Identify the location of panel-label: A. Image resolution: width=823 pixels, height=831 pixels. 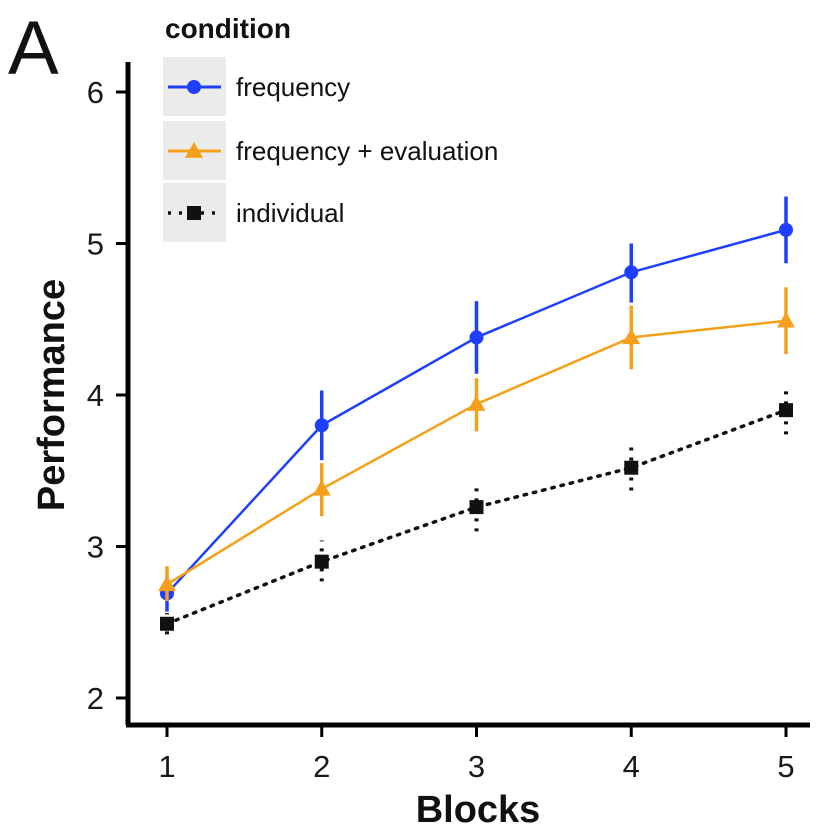
(33, 48).